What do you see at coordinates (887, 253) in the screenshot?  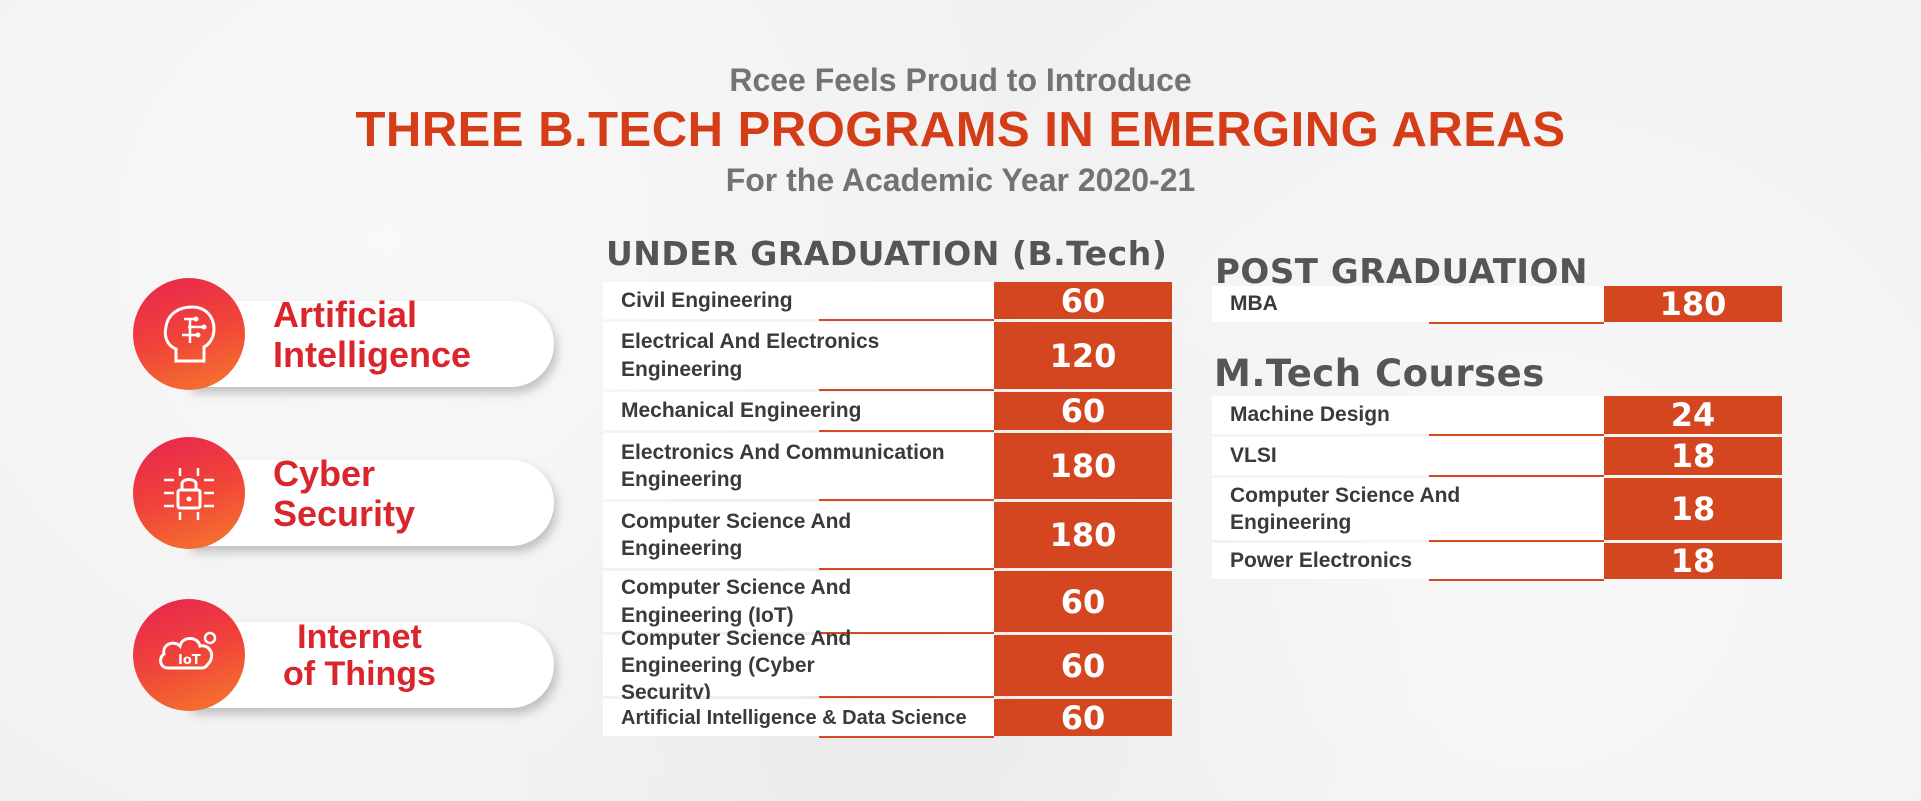 I see `ug-heading: UNDER GRADUATION (B.Tech)` at bounding box center [887, 253].